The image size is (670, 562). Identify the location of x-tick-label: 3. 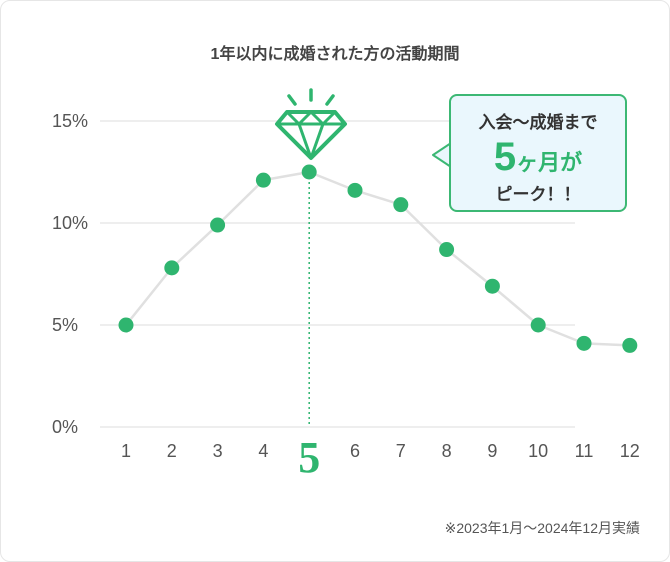
(218, 451).